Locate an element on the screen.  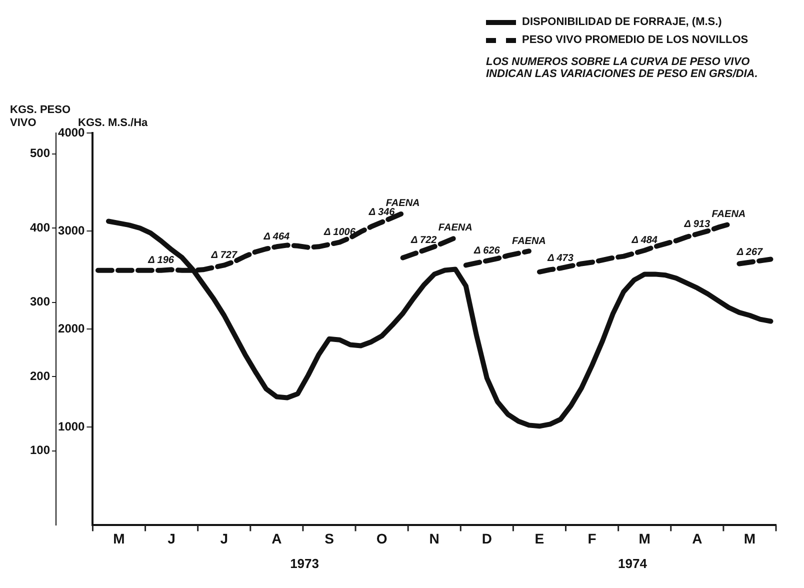
data-label: Δ 464 is located at coordinates (276, 236).